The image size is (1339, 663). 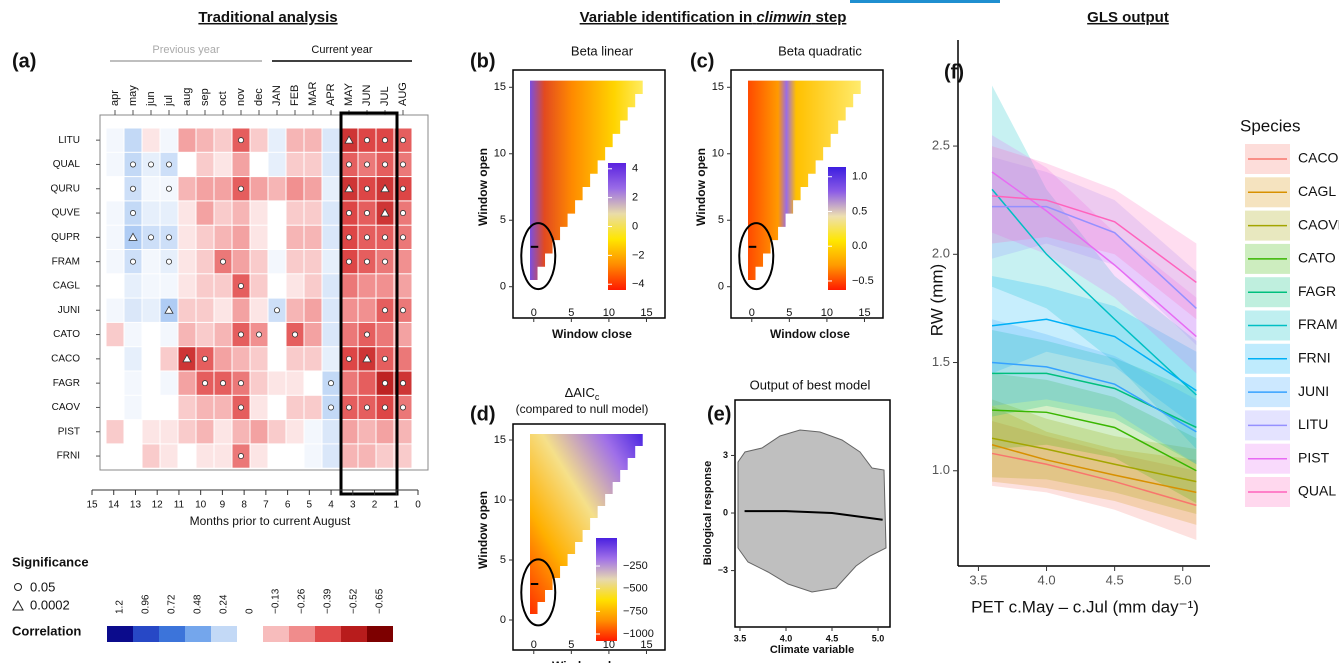 What do you see at coordinates (635, 198) in the screenshot?
I see `colorbar-label: 2` at bounding box center [635, 198].